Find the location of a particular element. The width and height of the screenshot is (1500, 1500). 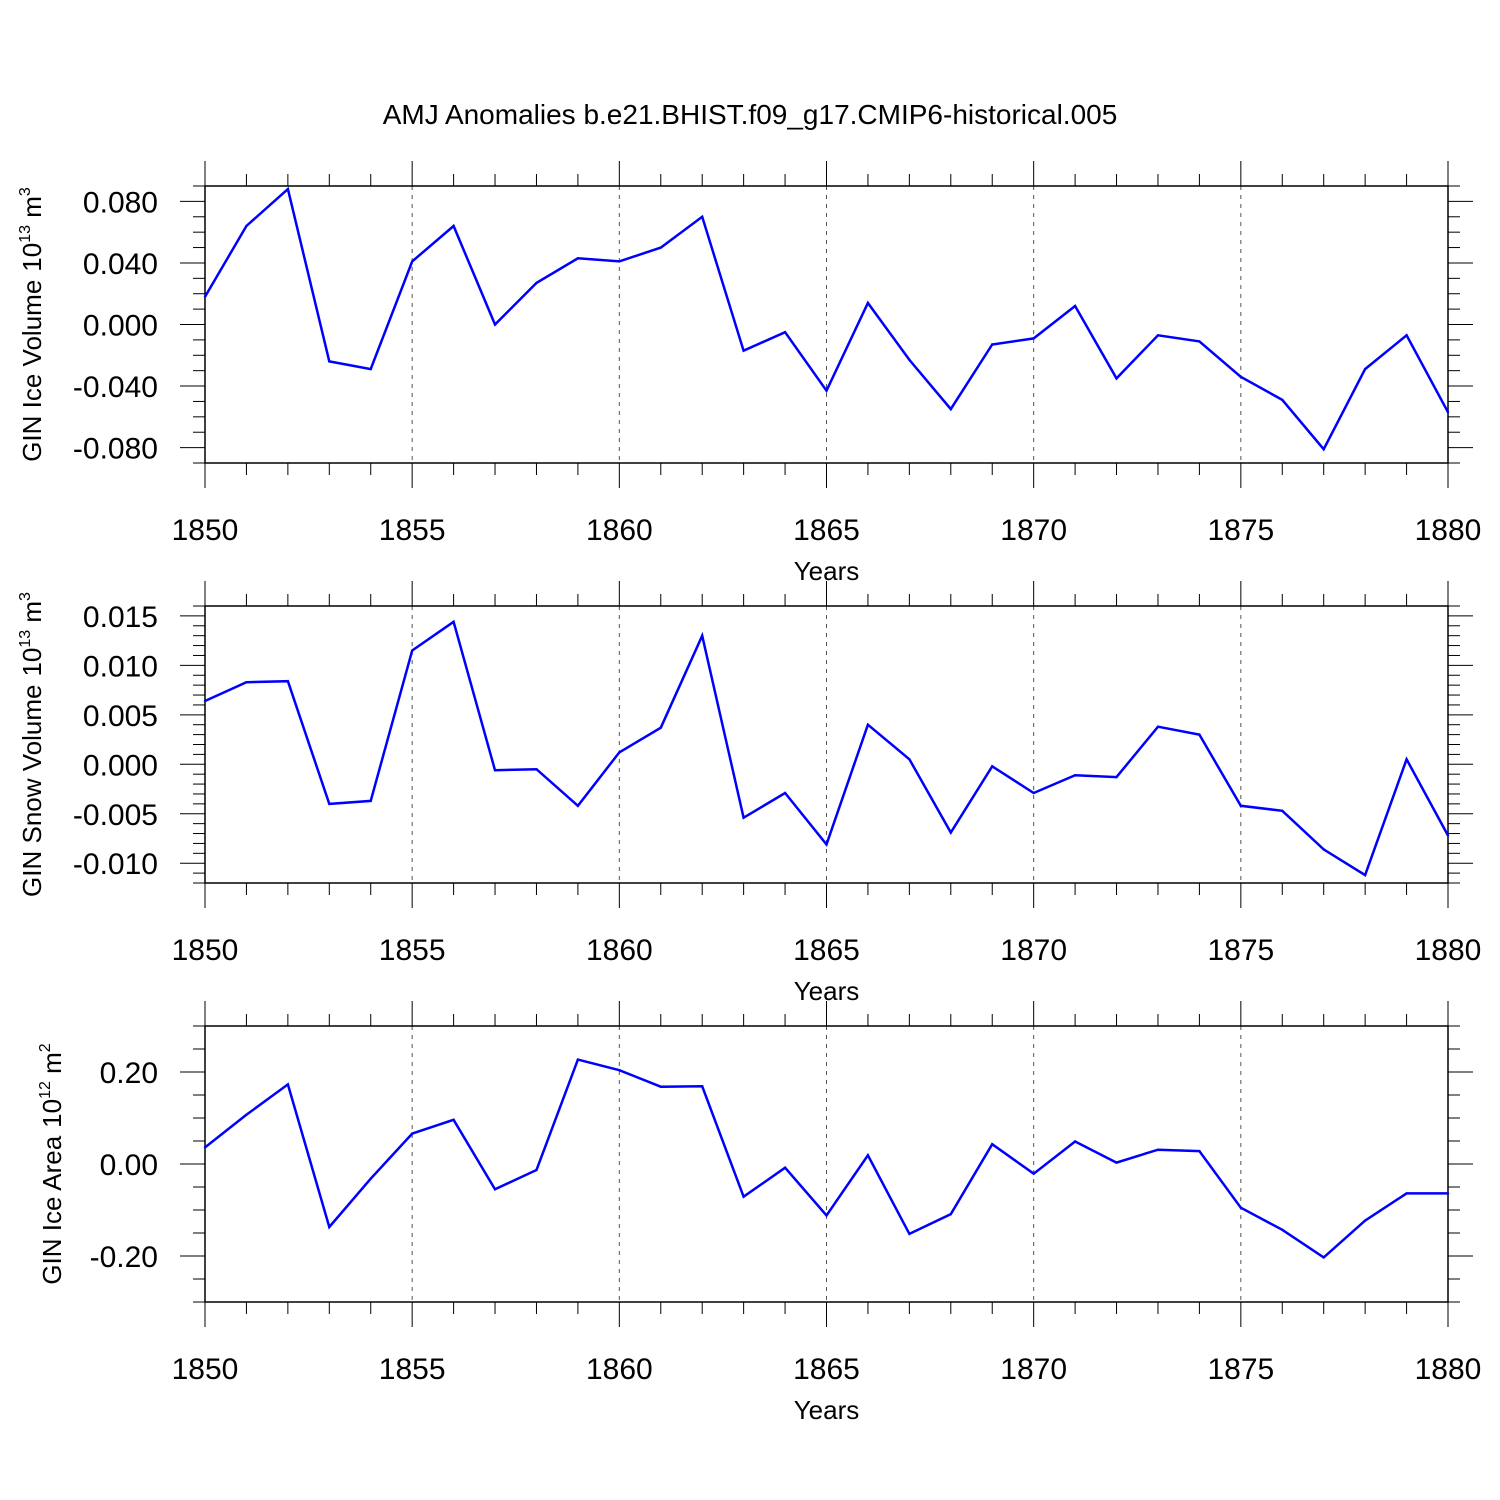

y-axis-label-unit-rest: m is located at coordinates (32, 615).